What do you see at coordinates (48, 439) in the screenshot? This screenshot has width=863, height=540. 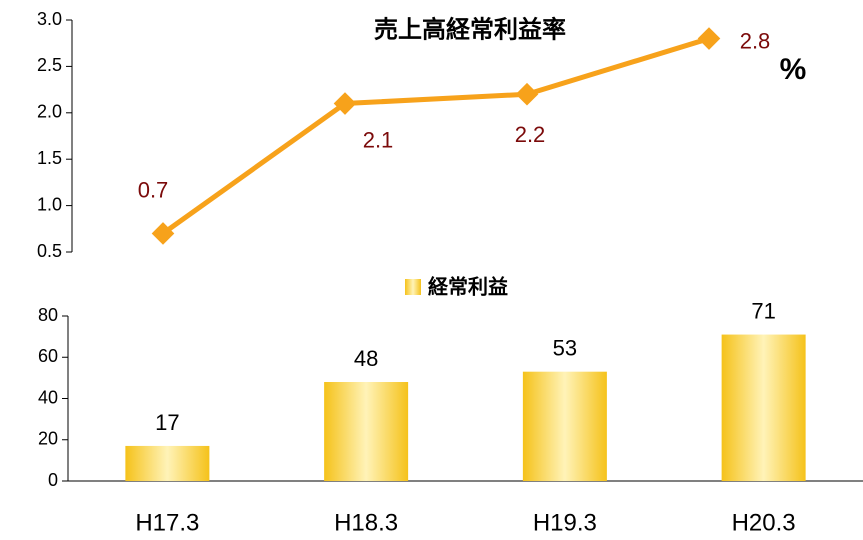 I see `y-tick-label: 20` at bounding box center [48, 439].